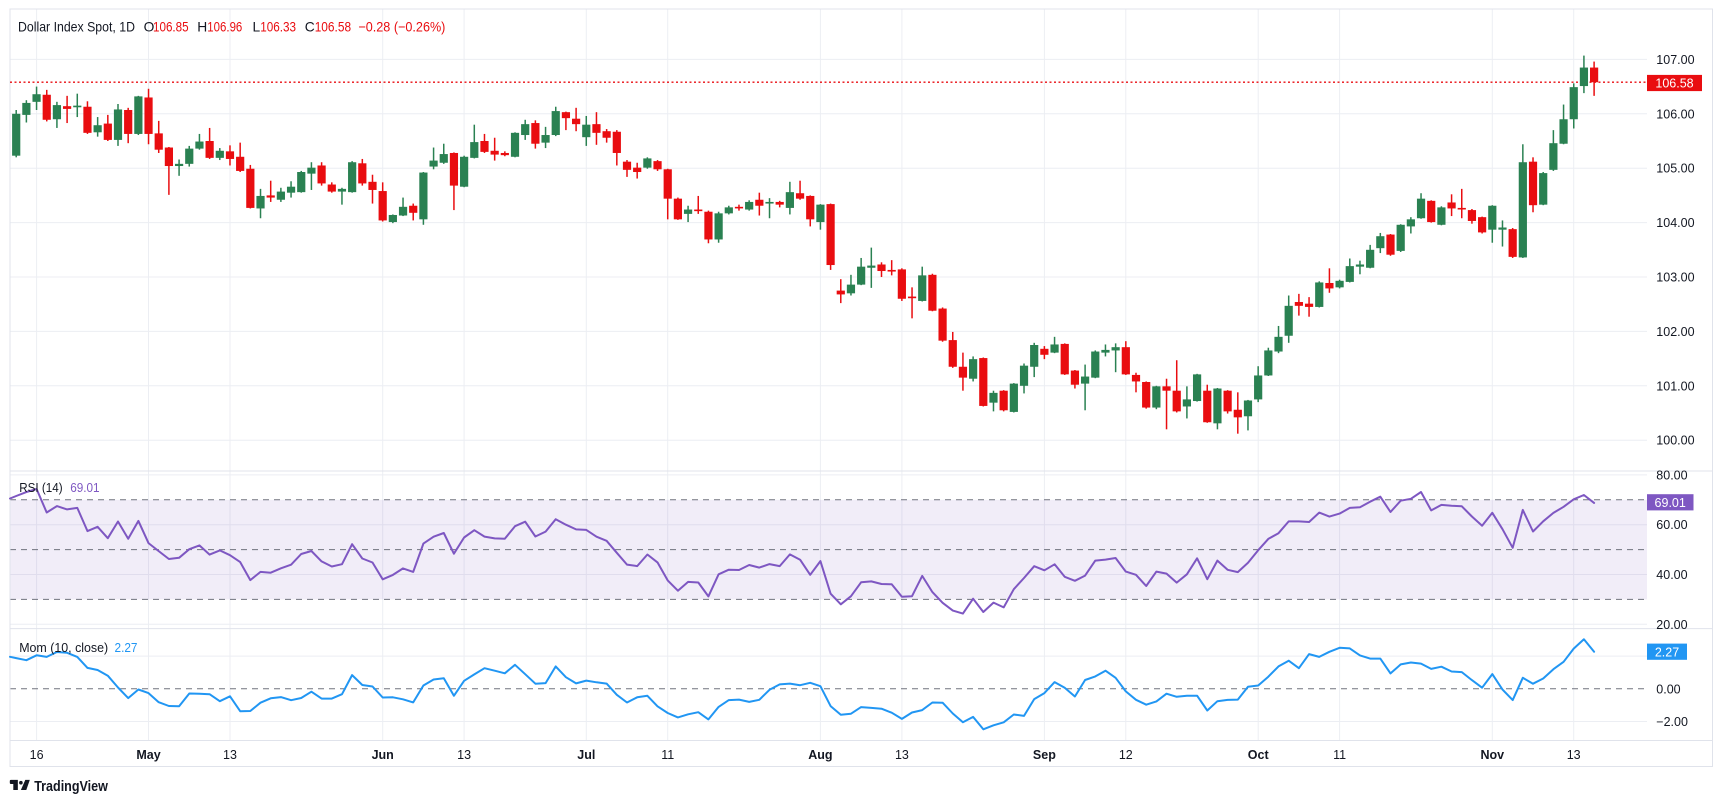  I want to click on svg-text: 12, so click(1126, 755).